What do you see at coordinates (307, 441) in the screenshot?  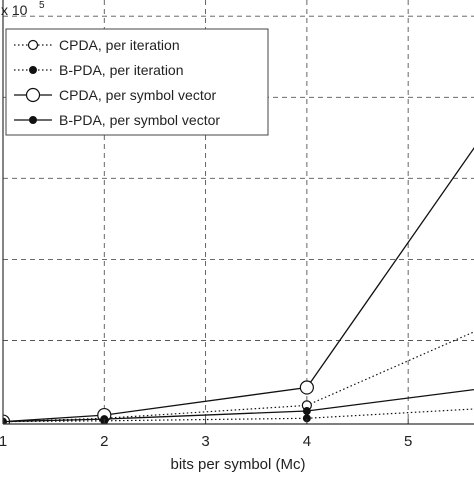 I see `x-tick-label-3: 4` at bounding box center [307, 441].